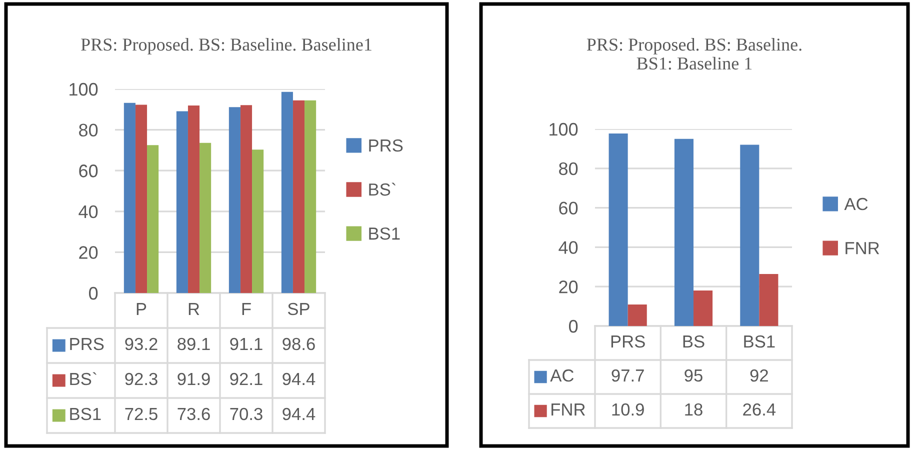  Describe the element at coordinates (194, 379) in the screenshot. I see `data-label: 91.9` at that location.